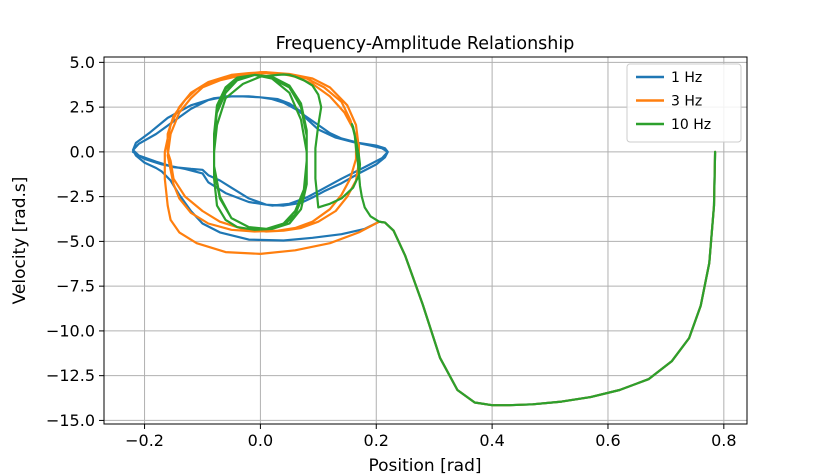 This screenshot has height=476, width=831. Describe the element at coordinates (75, 286) in the screenshot. I see `y-tick-label: −7.5` at that location.